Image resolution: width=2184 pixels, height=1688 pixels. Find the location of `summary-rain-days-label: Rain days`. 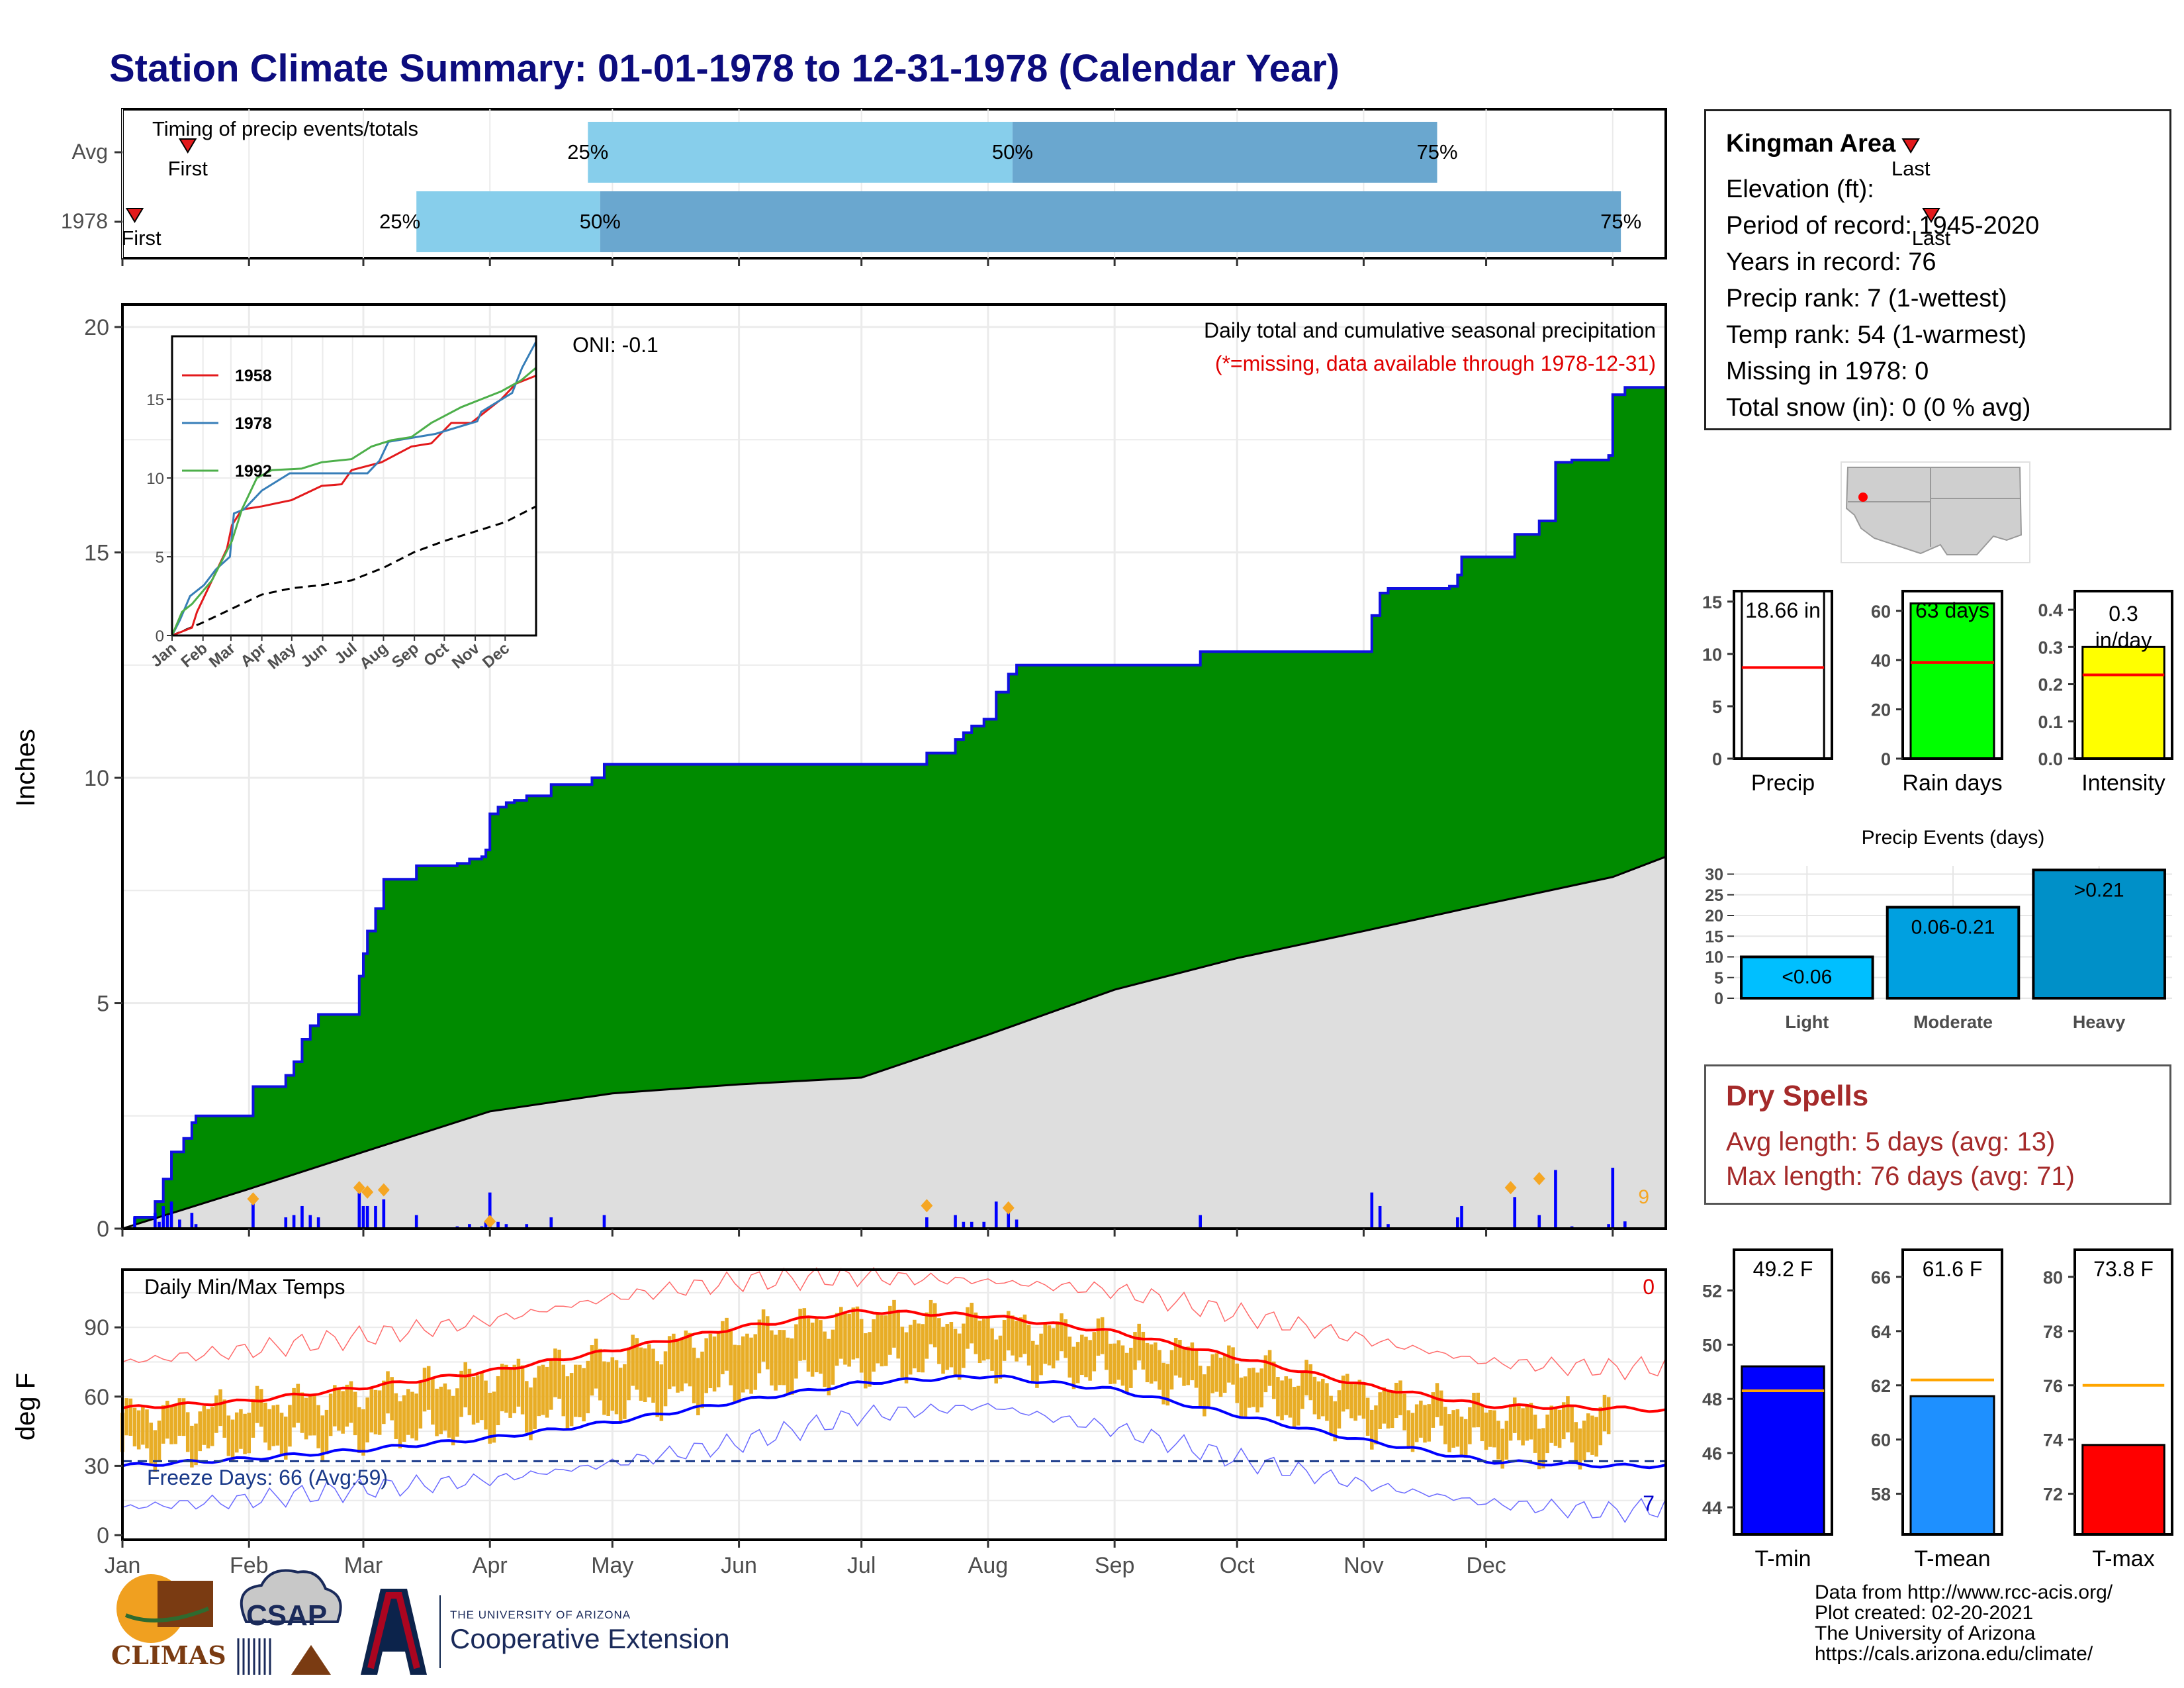

summary-rain-days-label: Rain days is located at coordinates (1952, 783).